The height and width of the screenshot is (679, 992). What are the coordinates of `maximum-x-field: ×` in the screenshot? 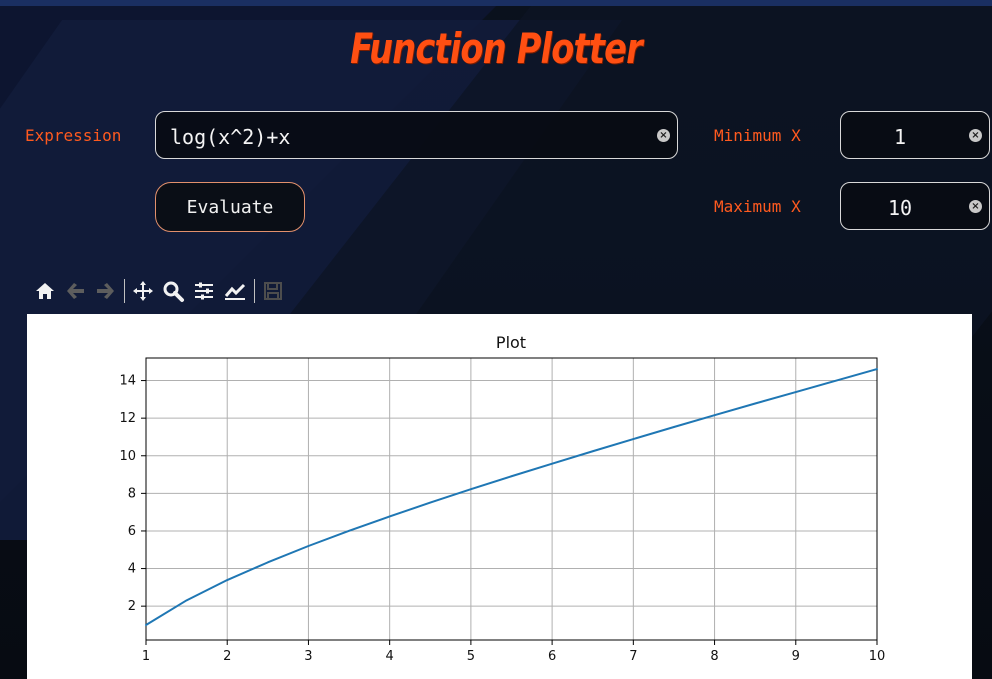 It's located at (915, 206).